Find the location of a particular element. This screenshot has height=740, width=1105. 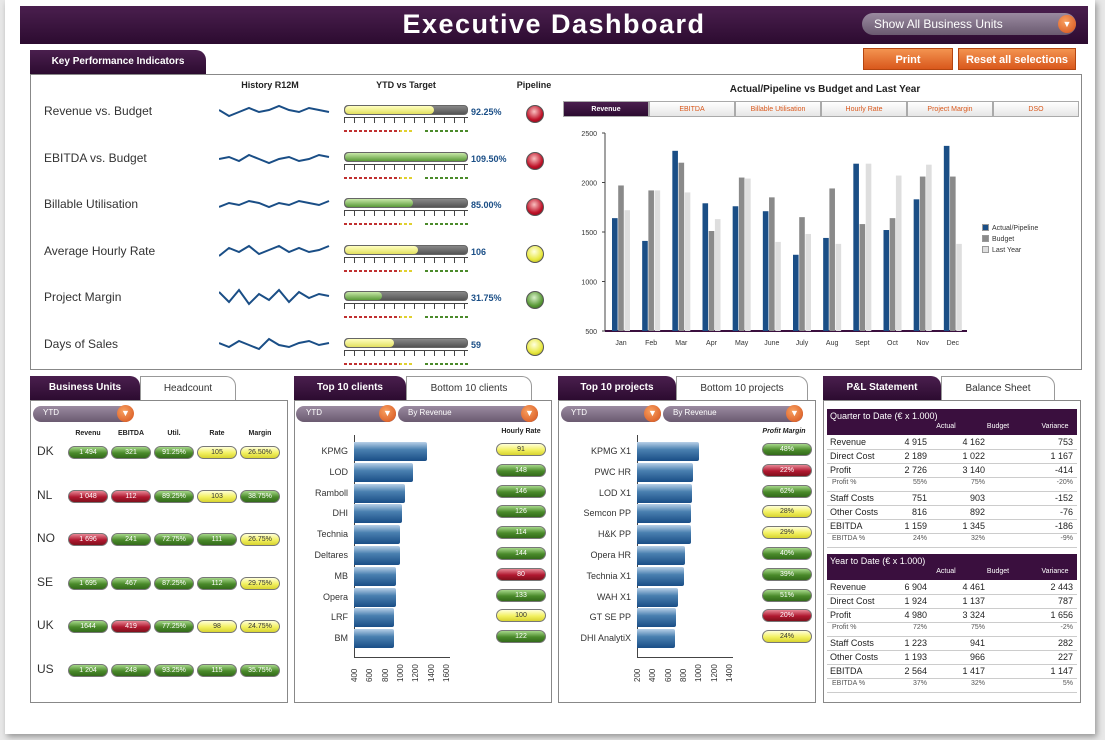

tab-business-units: Business Units is located at coordinates (85, 388).